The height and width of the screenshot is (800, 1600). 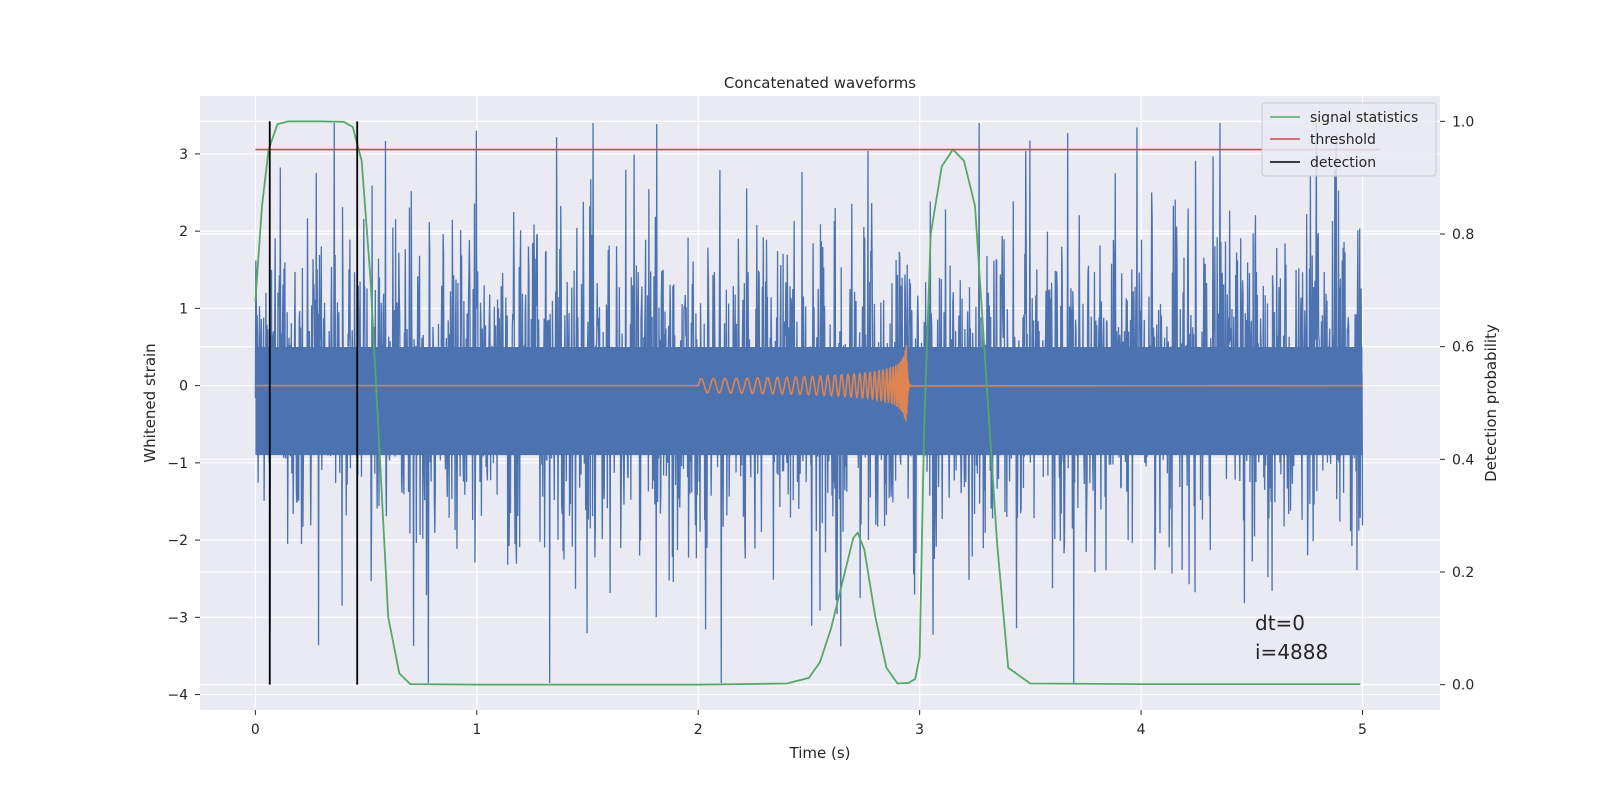 What do you see at coordinates (1291, 652) in the screenshot?
I see `annotation-index: i=4888` at bounding box center [1291, 652].